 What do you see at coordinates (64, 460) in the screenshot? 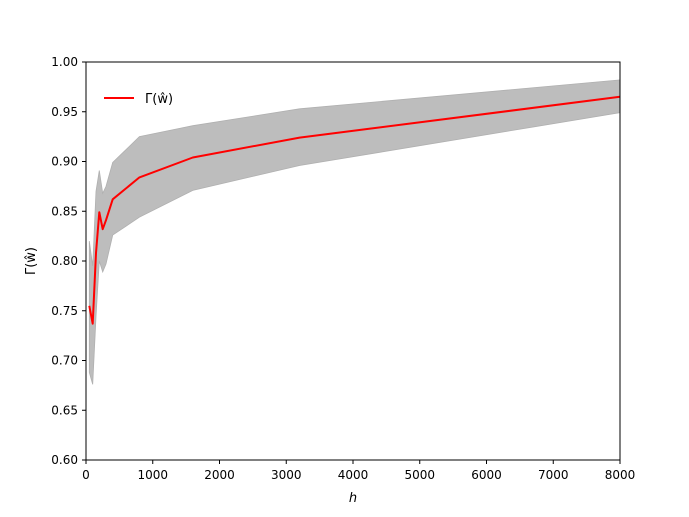
I see `y-tick-label: 0.60` at bounding box center [64, 460].